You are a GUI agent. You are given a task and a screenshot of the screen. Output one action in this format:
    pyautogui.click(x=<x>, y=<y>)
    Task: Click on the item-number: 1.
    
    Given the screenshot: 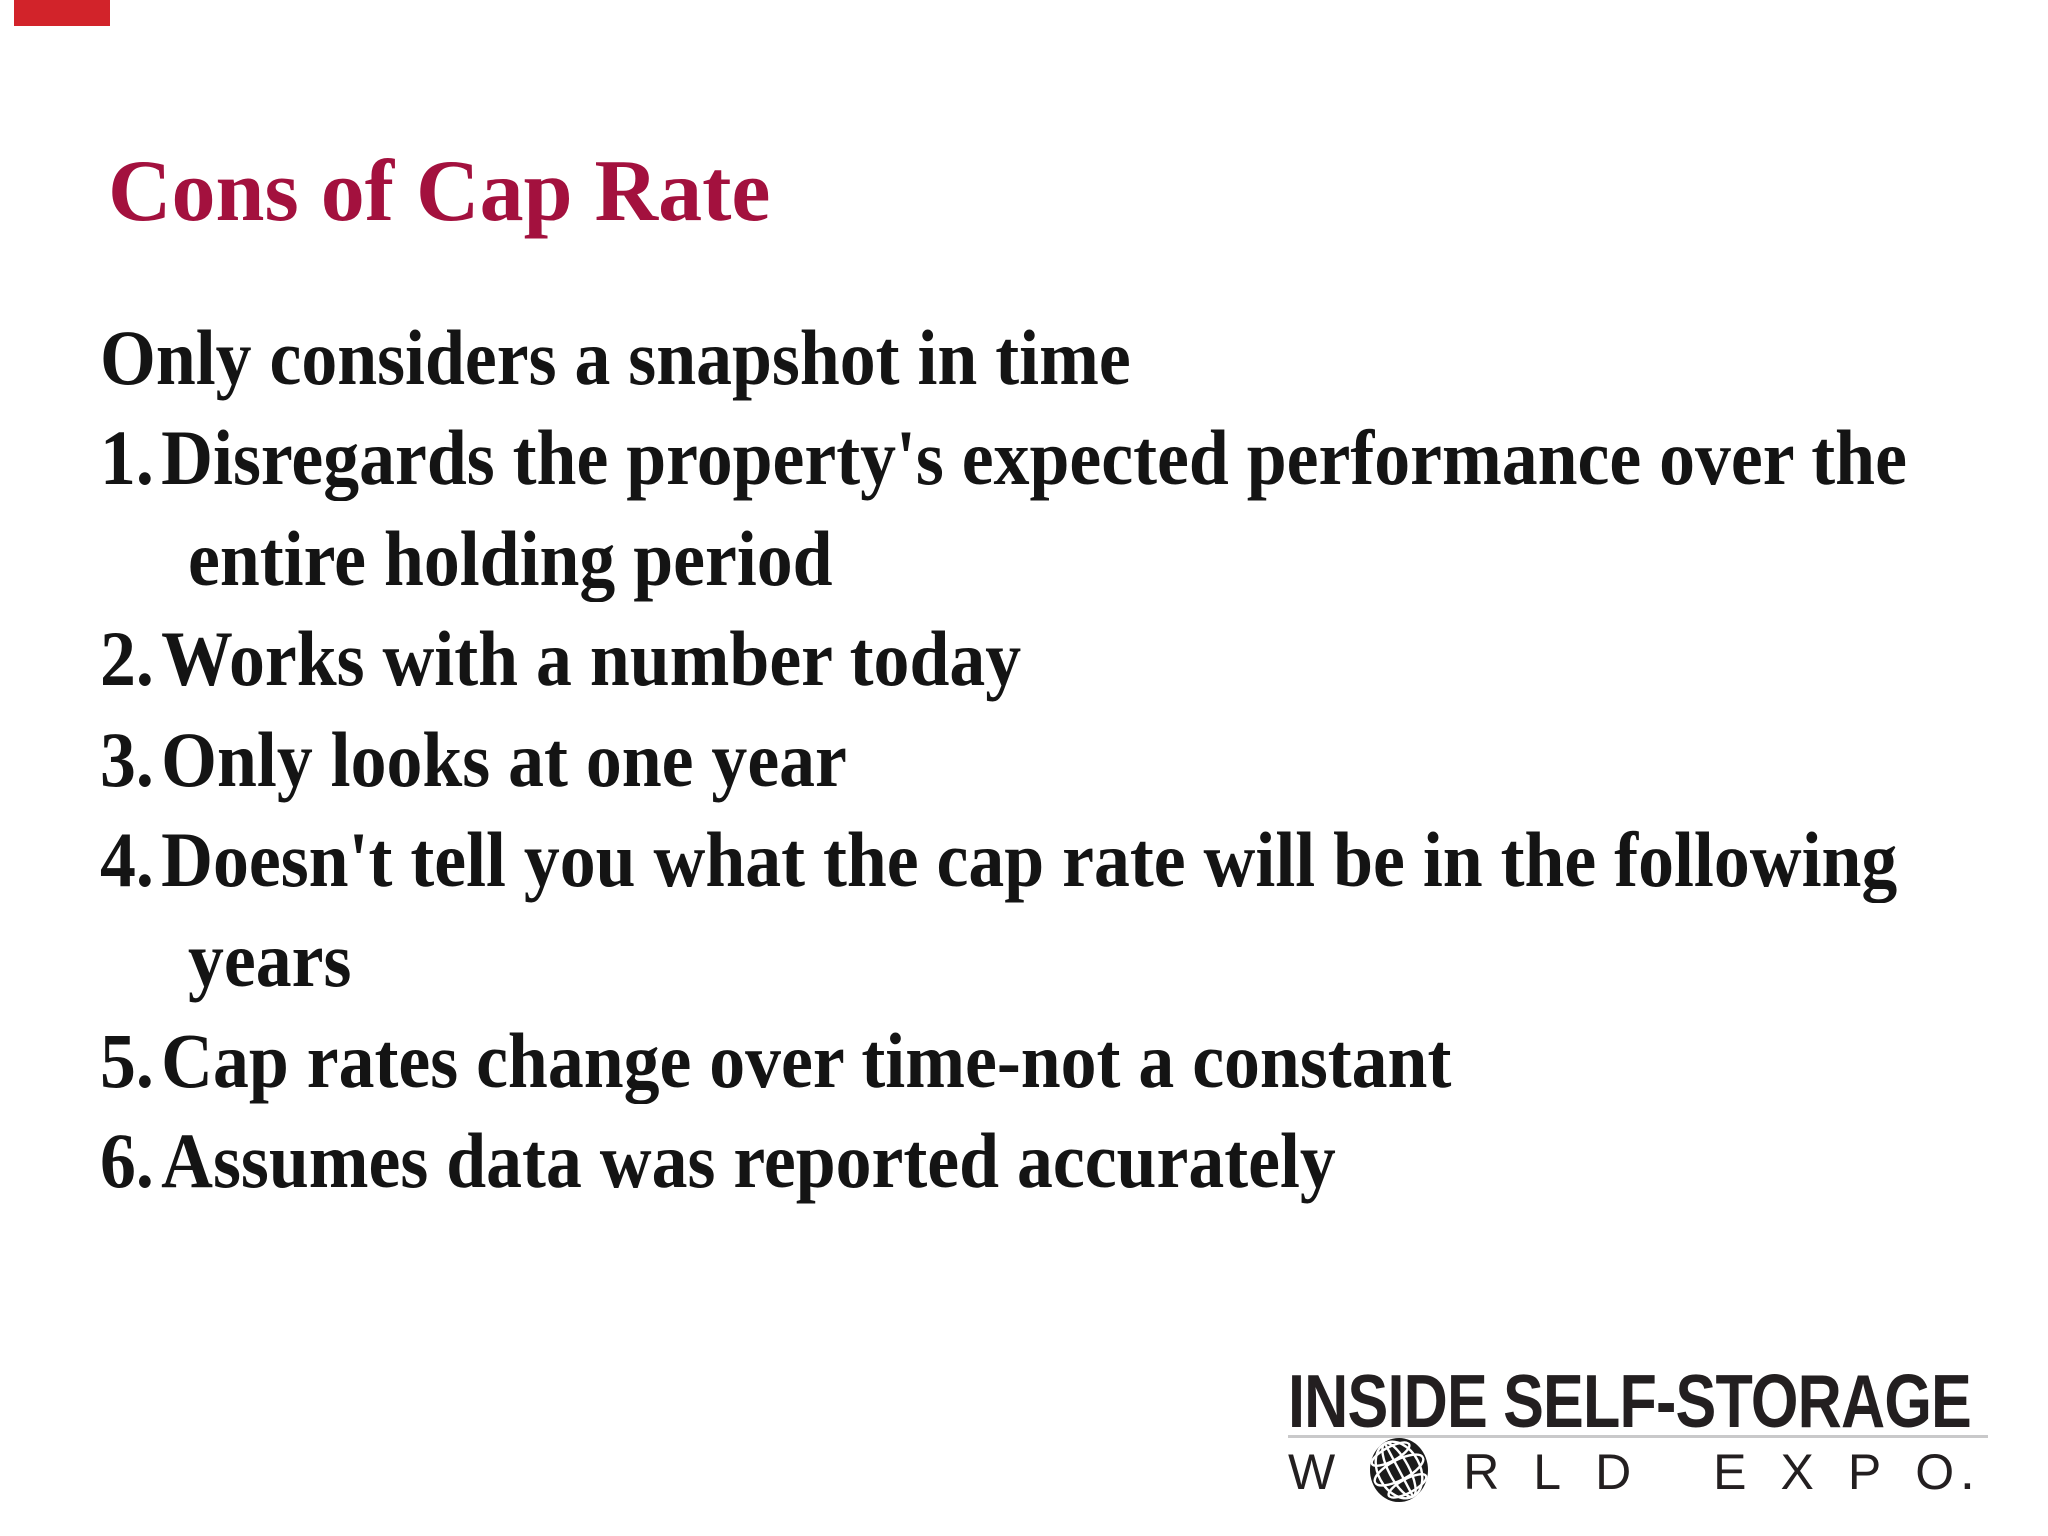 What is the action you would take?
    pyautogui.click(x=127, y=458)
    